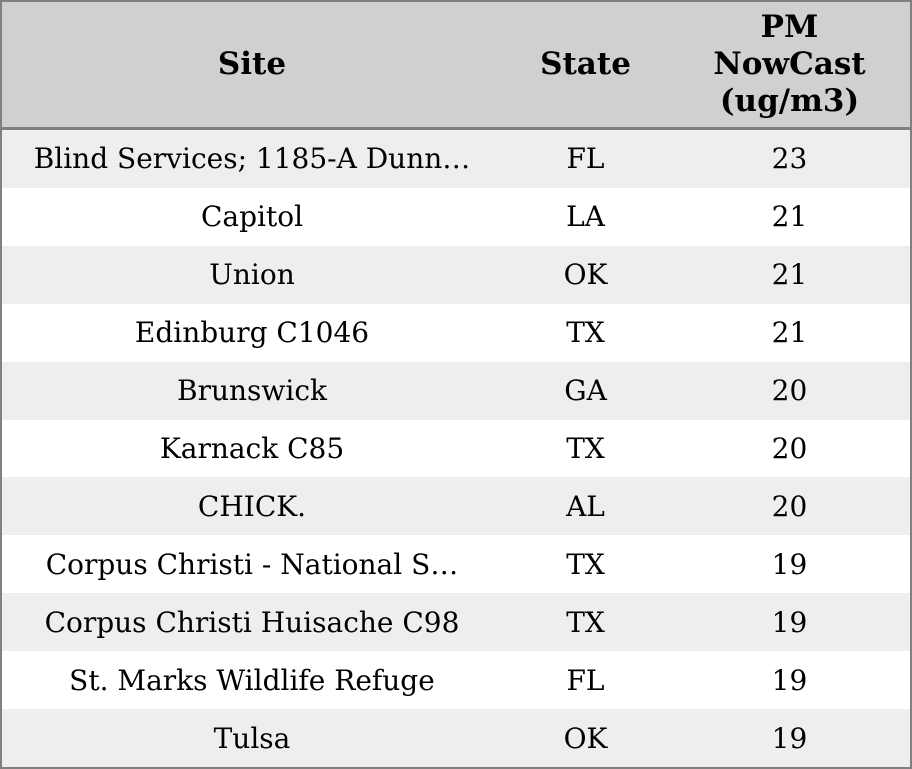 The height and width of the screenshot is (769, 912). I want to click on cell-site: Brunswick, so click(252, 391).